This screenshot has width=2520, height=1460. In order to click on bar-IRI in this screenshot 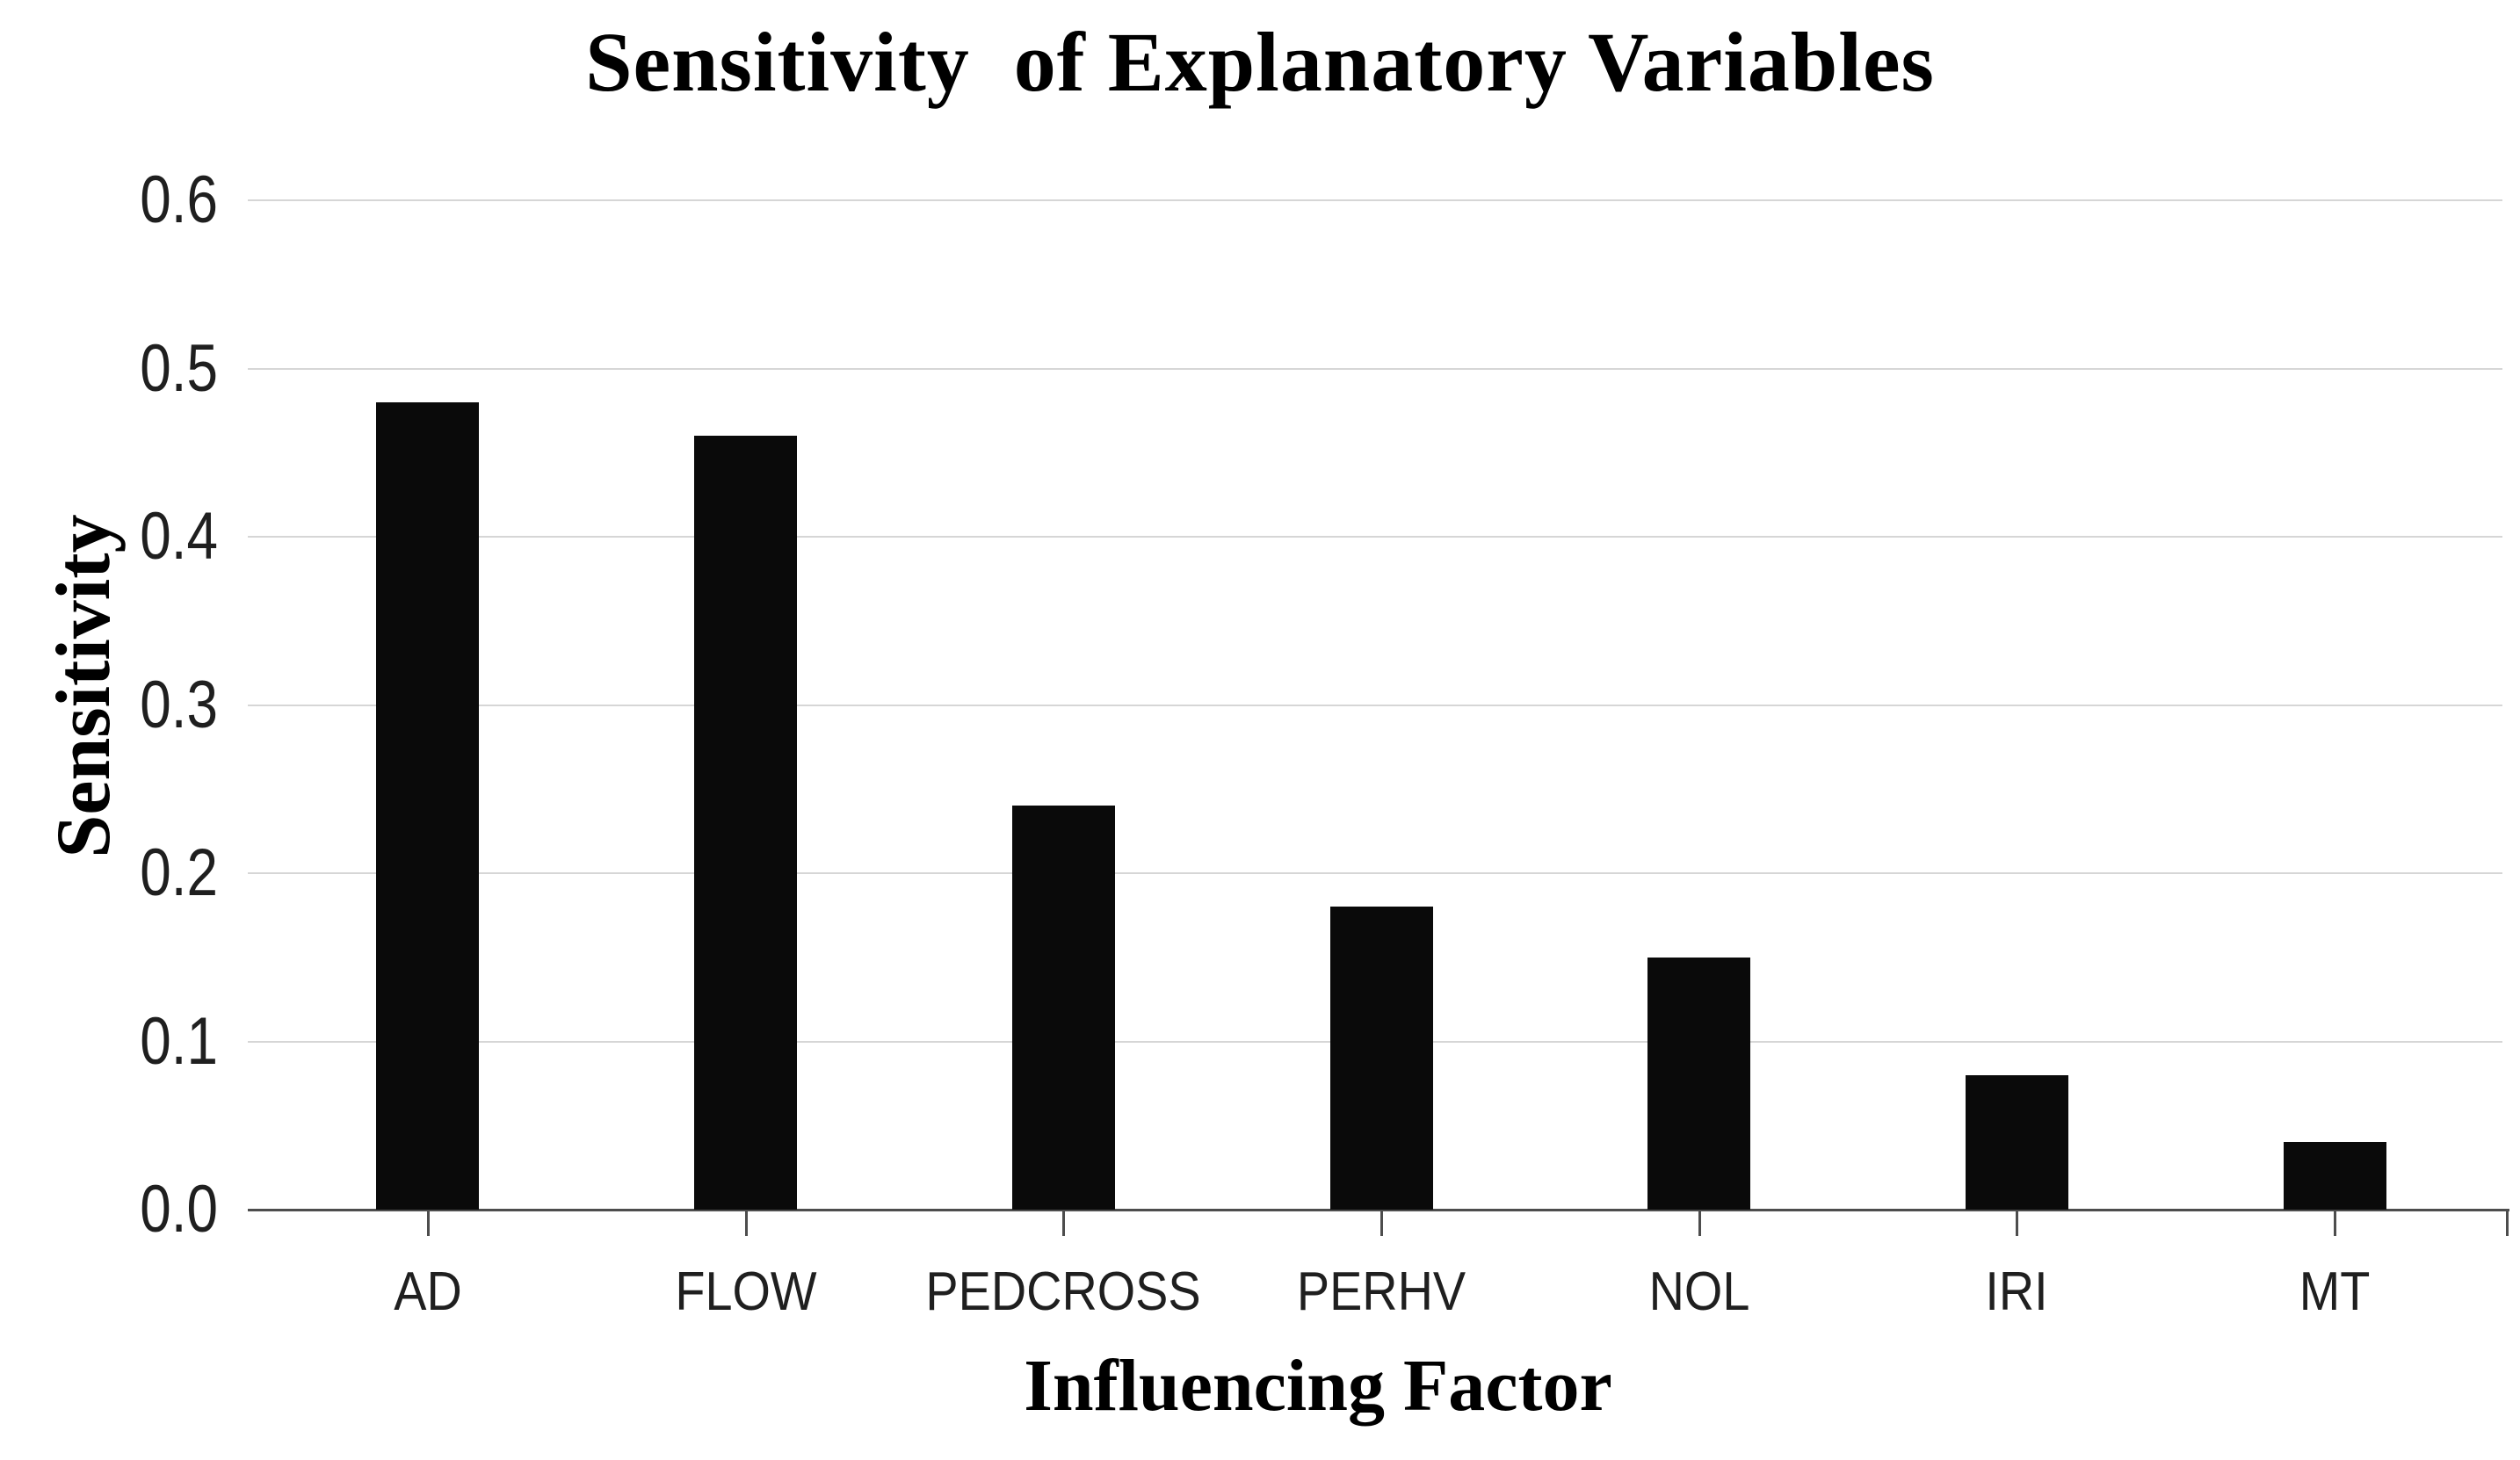, I will do `click(2016, 1142)`.